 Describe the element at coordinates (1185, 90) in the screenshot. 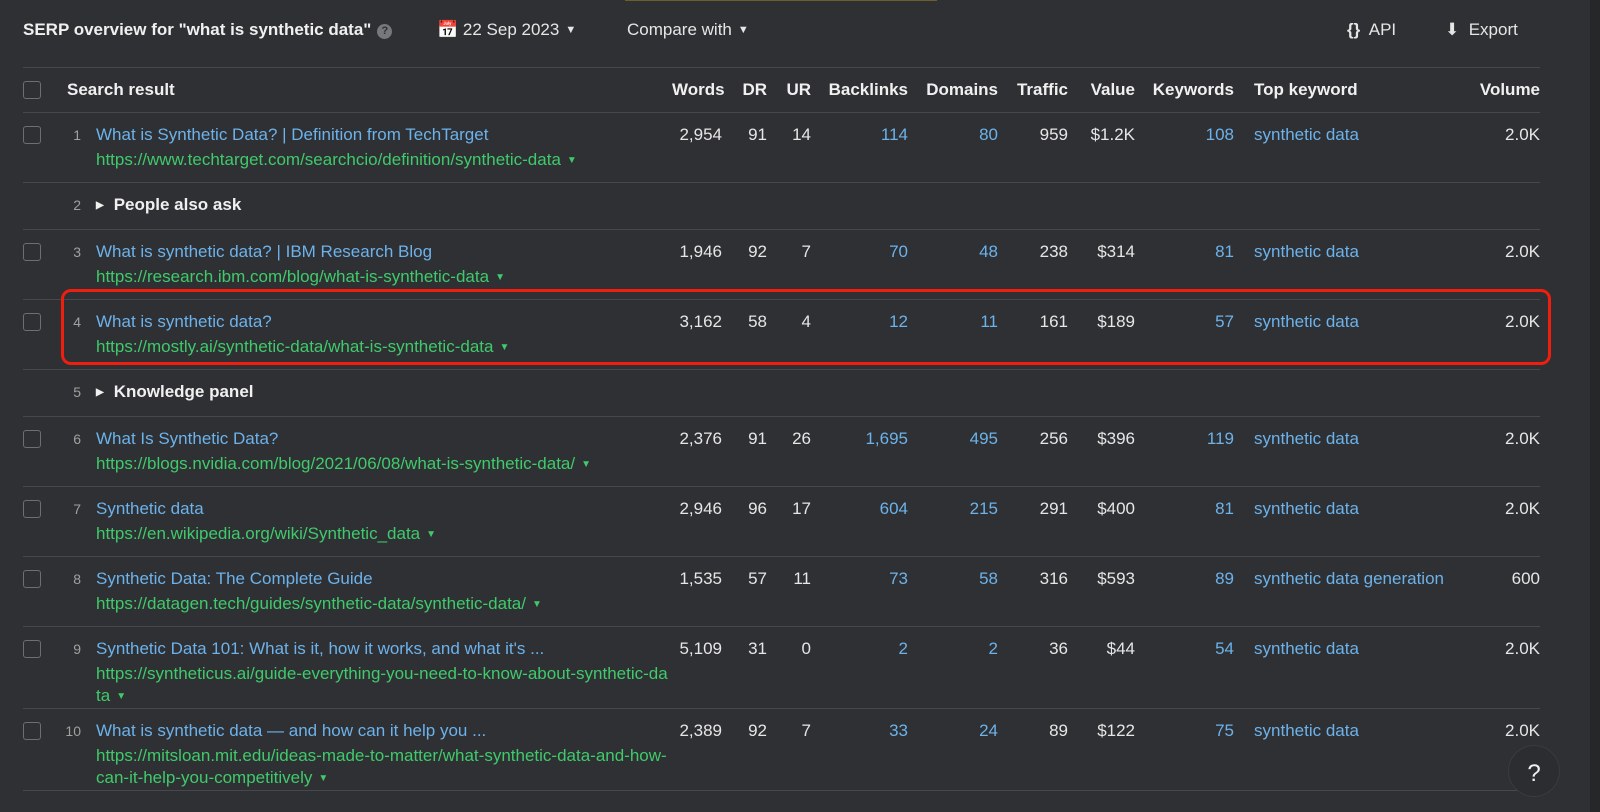

I see `col-keywords: Keywords` at that location.